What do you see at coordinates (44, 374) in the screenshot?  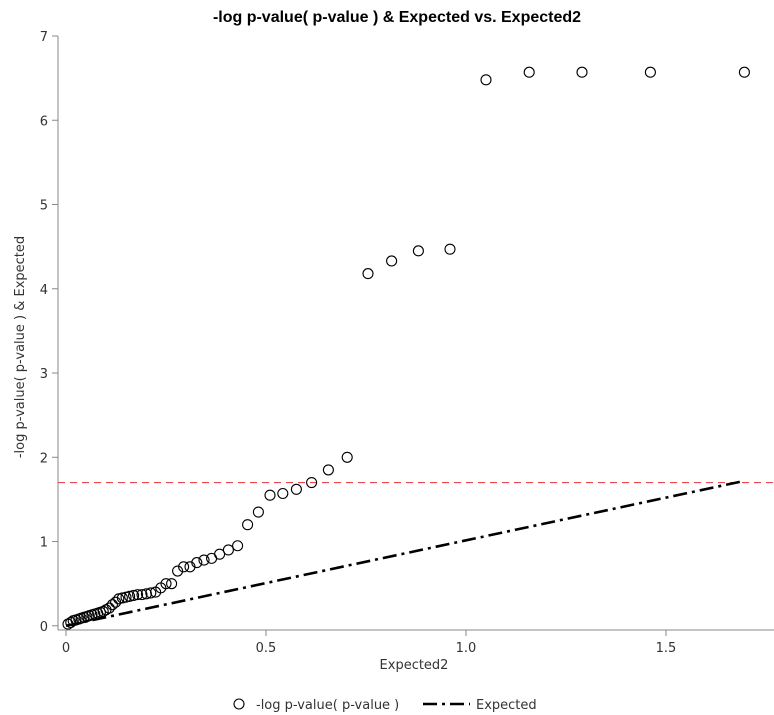 I see `y-tick-label: 3` at bounding box center [44, 374].